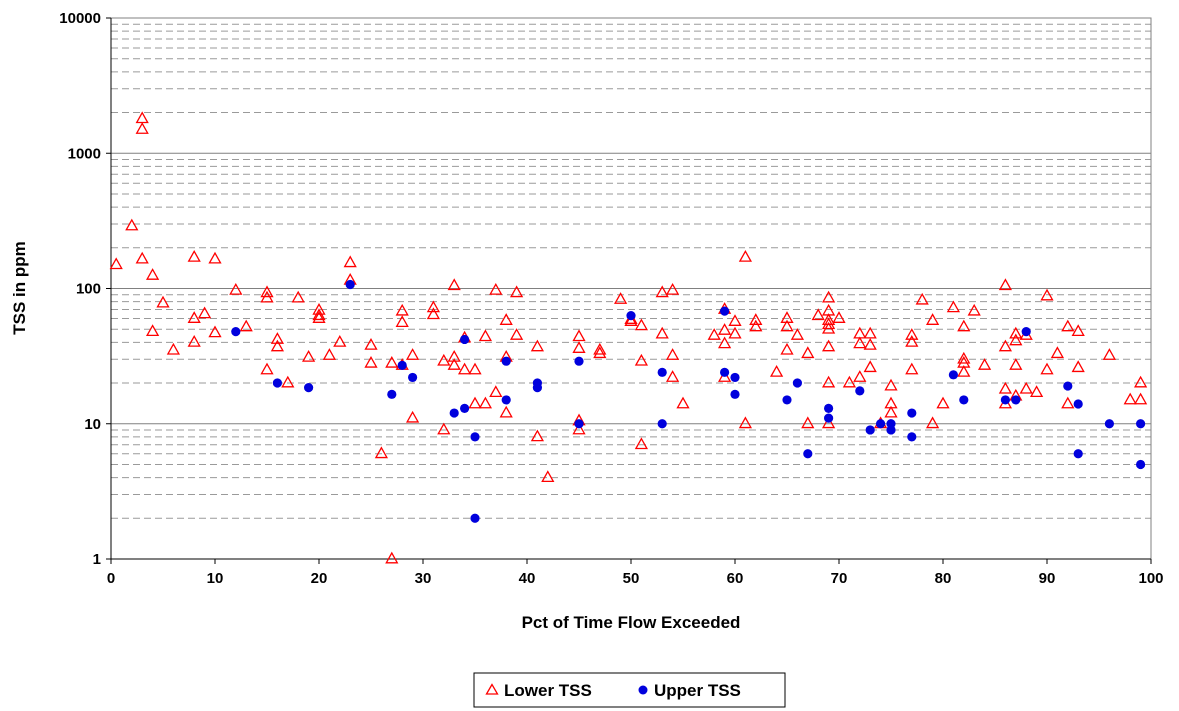  I want to click on y-tick-label: 100, so click(88, 289).